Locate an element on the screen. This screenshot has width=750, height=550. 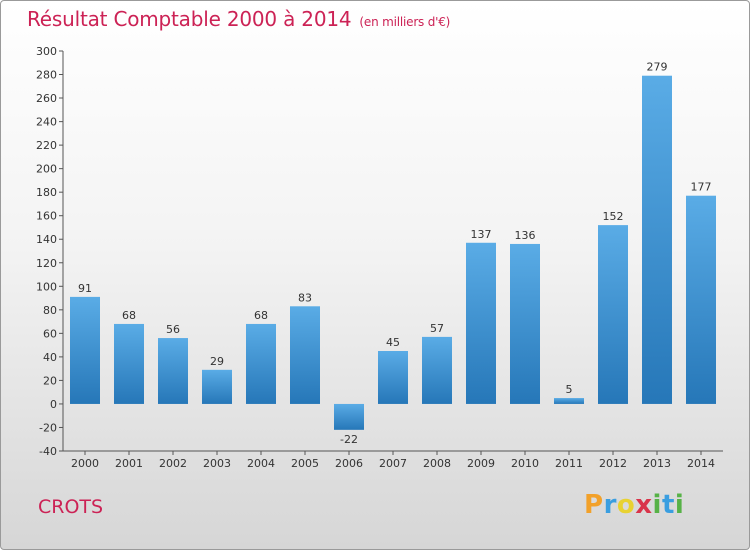
data-label-2011: 5 is located at coordinates (569, 389).